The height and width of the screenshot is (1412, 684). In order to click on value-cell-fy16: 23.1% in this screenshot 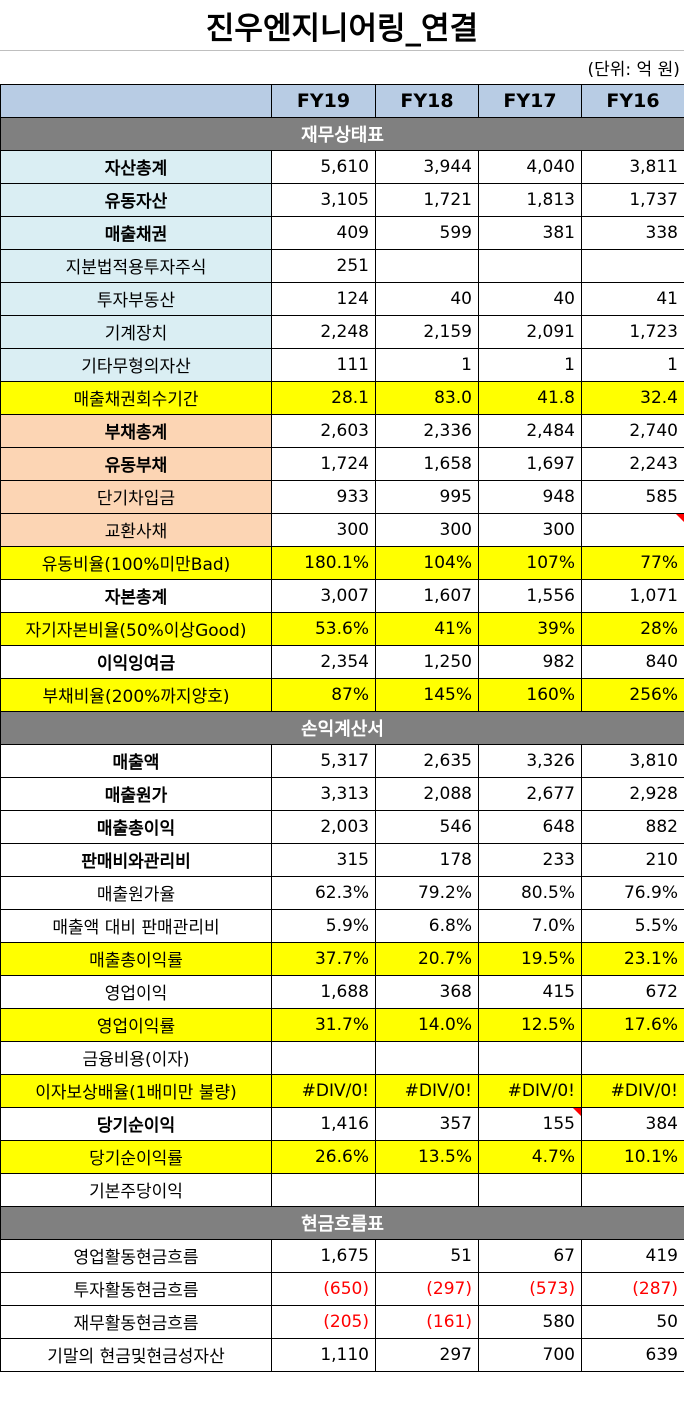, I will do `click(632, 958)`.